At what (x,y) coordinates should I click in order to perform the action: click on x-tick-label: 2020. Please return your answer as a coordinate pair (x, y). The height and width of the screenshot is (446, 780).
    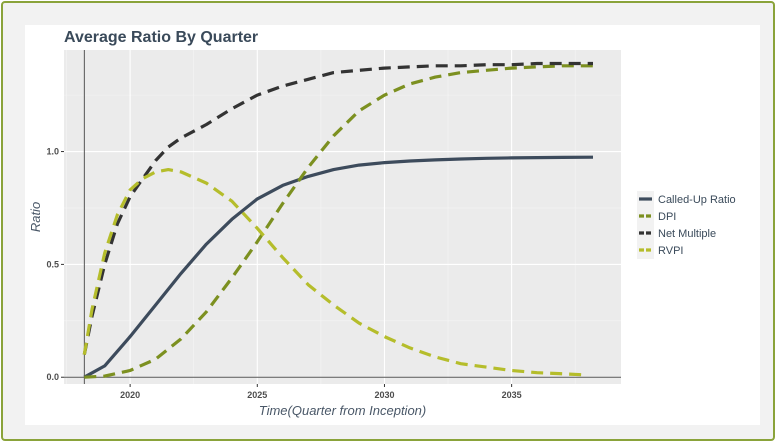
    Looking at the image, I should click on (130, 395).